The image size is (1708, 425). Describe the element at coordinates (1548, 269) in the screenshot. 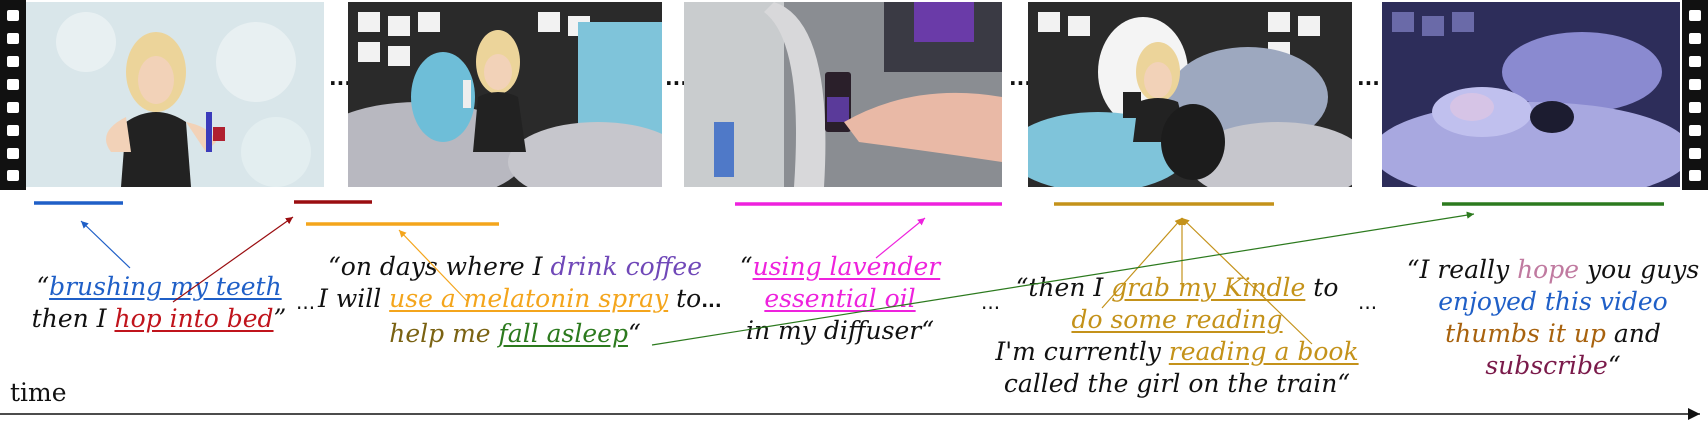

I see `phrase-hope: hope` at that location.